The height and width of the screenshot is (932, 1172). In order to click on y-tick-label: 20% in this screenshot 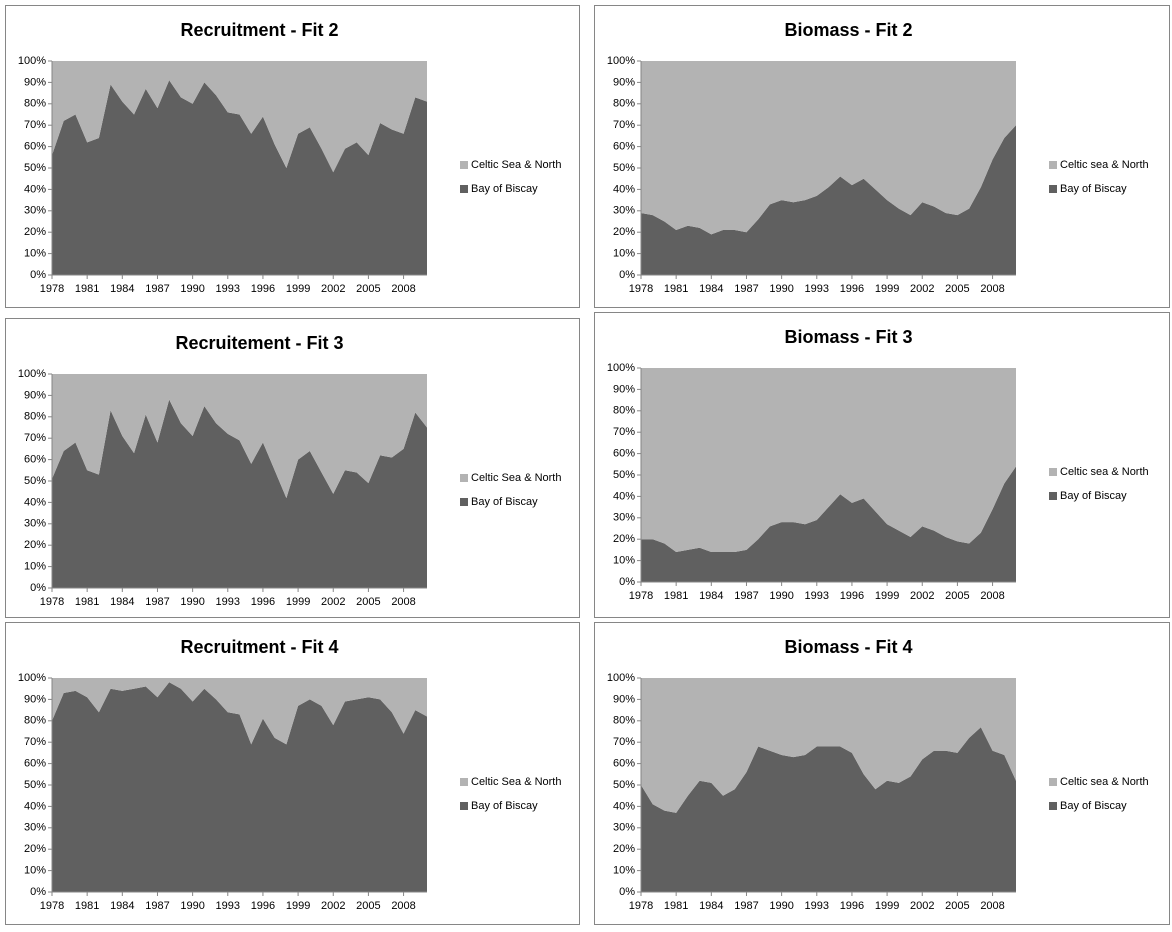, I will do `click(35, 849)`.